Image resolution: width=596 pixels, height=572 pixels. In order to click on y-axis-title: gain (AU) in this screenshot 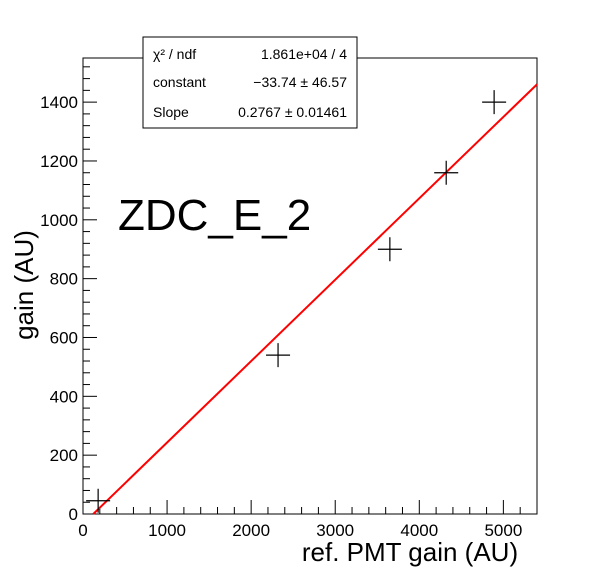, I will do `click(24, 285)`.